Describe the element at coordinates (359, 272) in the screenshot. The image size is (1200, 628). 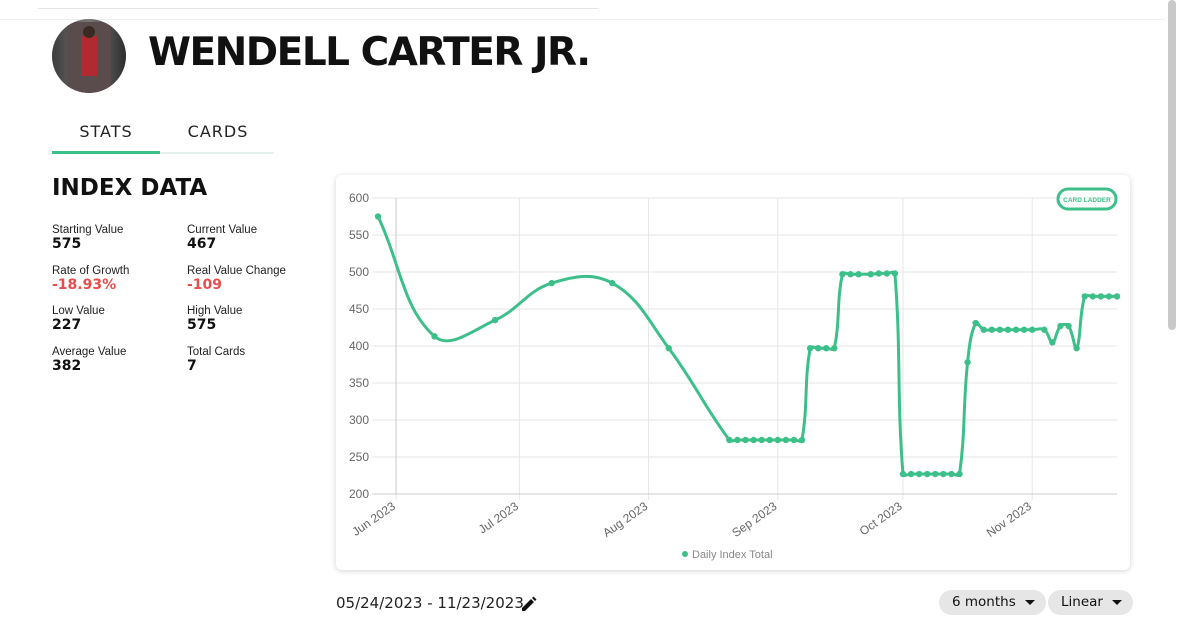
I see `y-tick-label: 500` at that location.